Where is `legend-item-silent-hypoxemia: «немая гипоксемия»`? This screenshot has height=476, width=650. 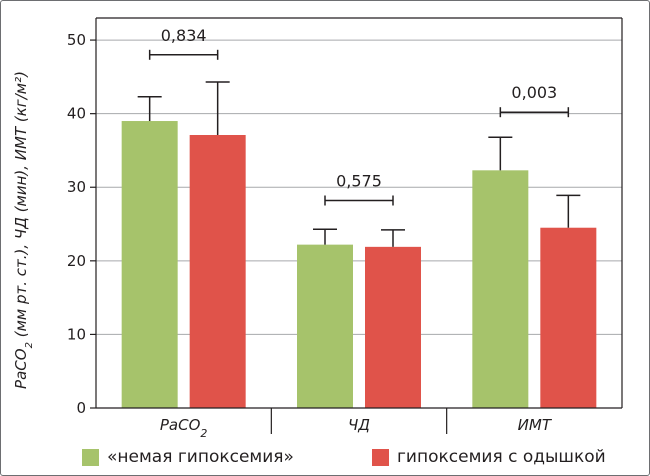
legend-item-silent-hypoxemia: «немая гипоксемия» is located at coordinates (188, 457).